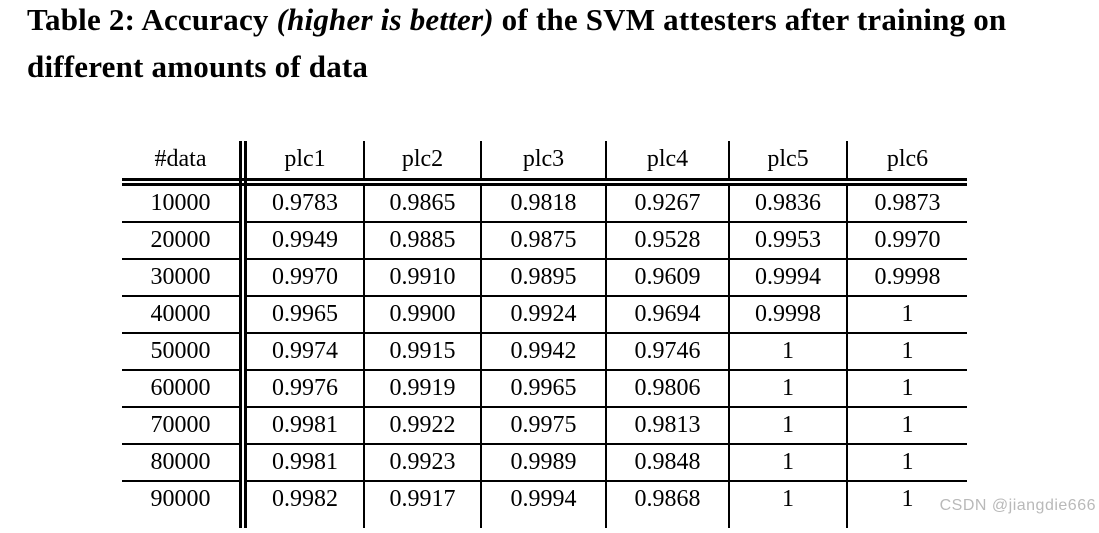 The width and height of the screenshot is (1099, 533). Describe the element at coordinates (422, 277) in the screenshot. I see `accuracy-cell: 0.9910` at that location.